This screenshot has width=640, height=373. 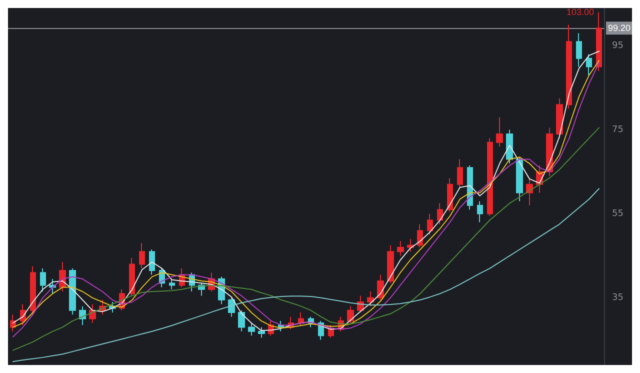 What do you see at coordinates (580, 12) in the screenshot?
I see `annotation: 103.00` at bounding box center [580, 12].